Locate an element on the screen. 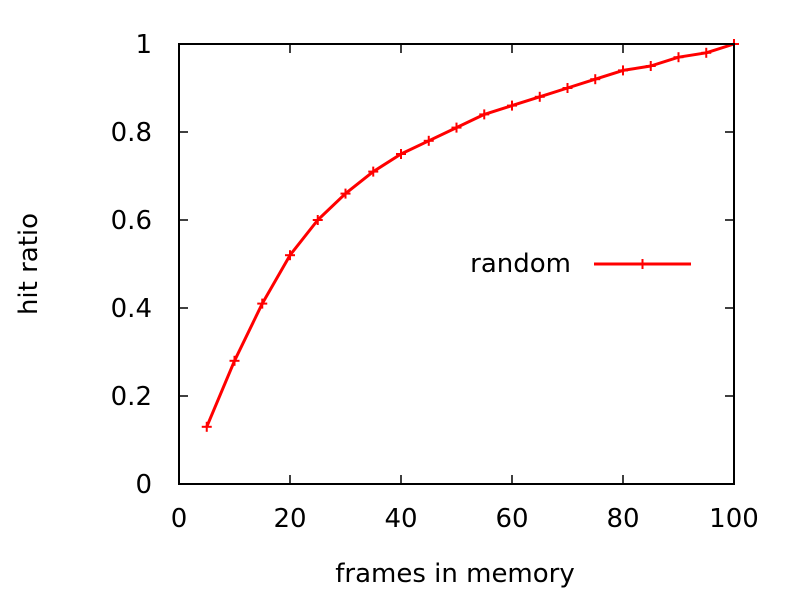 The height and width of the screenshot is (600, 800). x-tick-label: 60 is located at coordinates (511, 519).